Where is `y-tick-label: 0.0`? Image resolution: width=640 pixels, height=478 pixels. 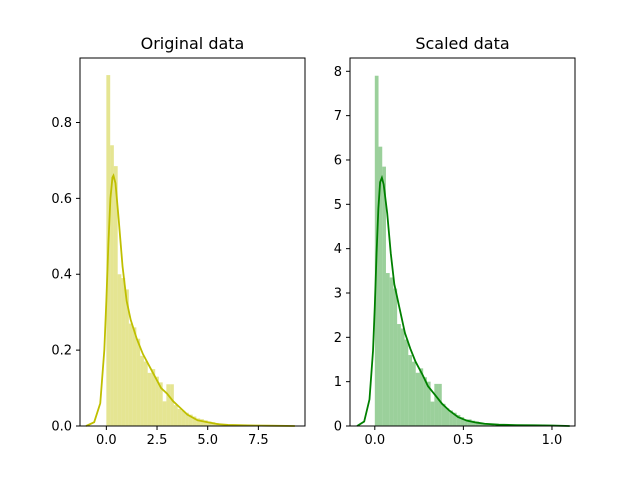
y-tick-label: 0.0 is located at coordinates (61, 427).